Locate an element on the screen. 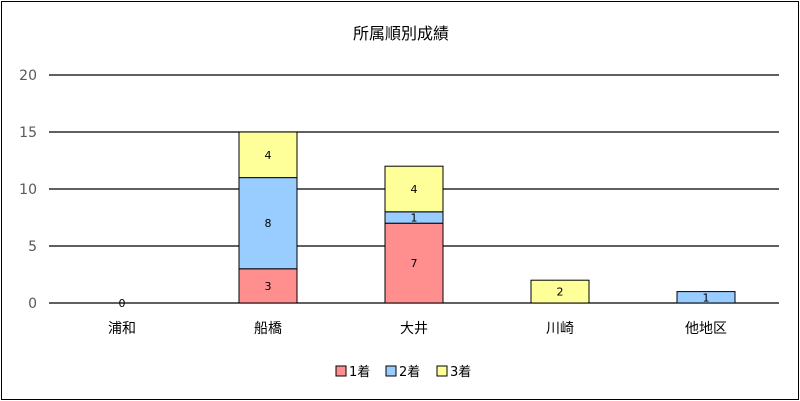 The image size is (800, 401). x-axis-categories: 浦和 船橋 大井 川崎 他地区 is located at coordinates (417, 329).